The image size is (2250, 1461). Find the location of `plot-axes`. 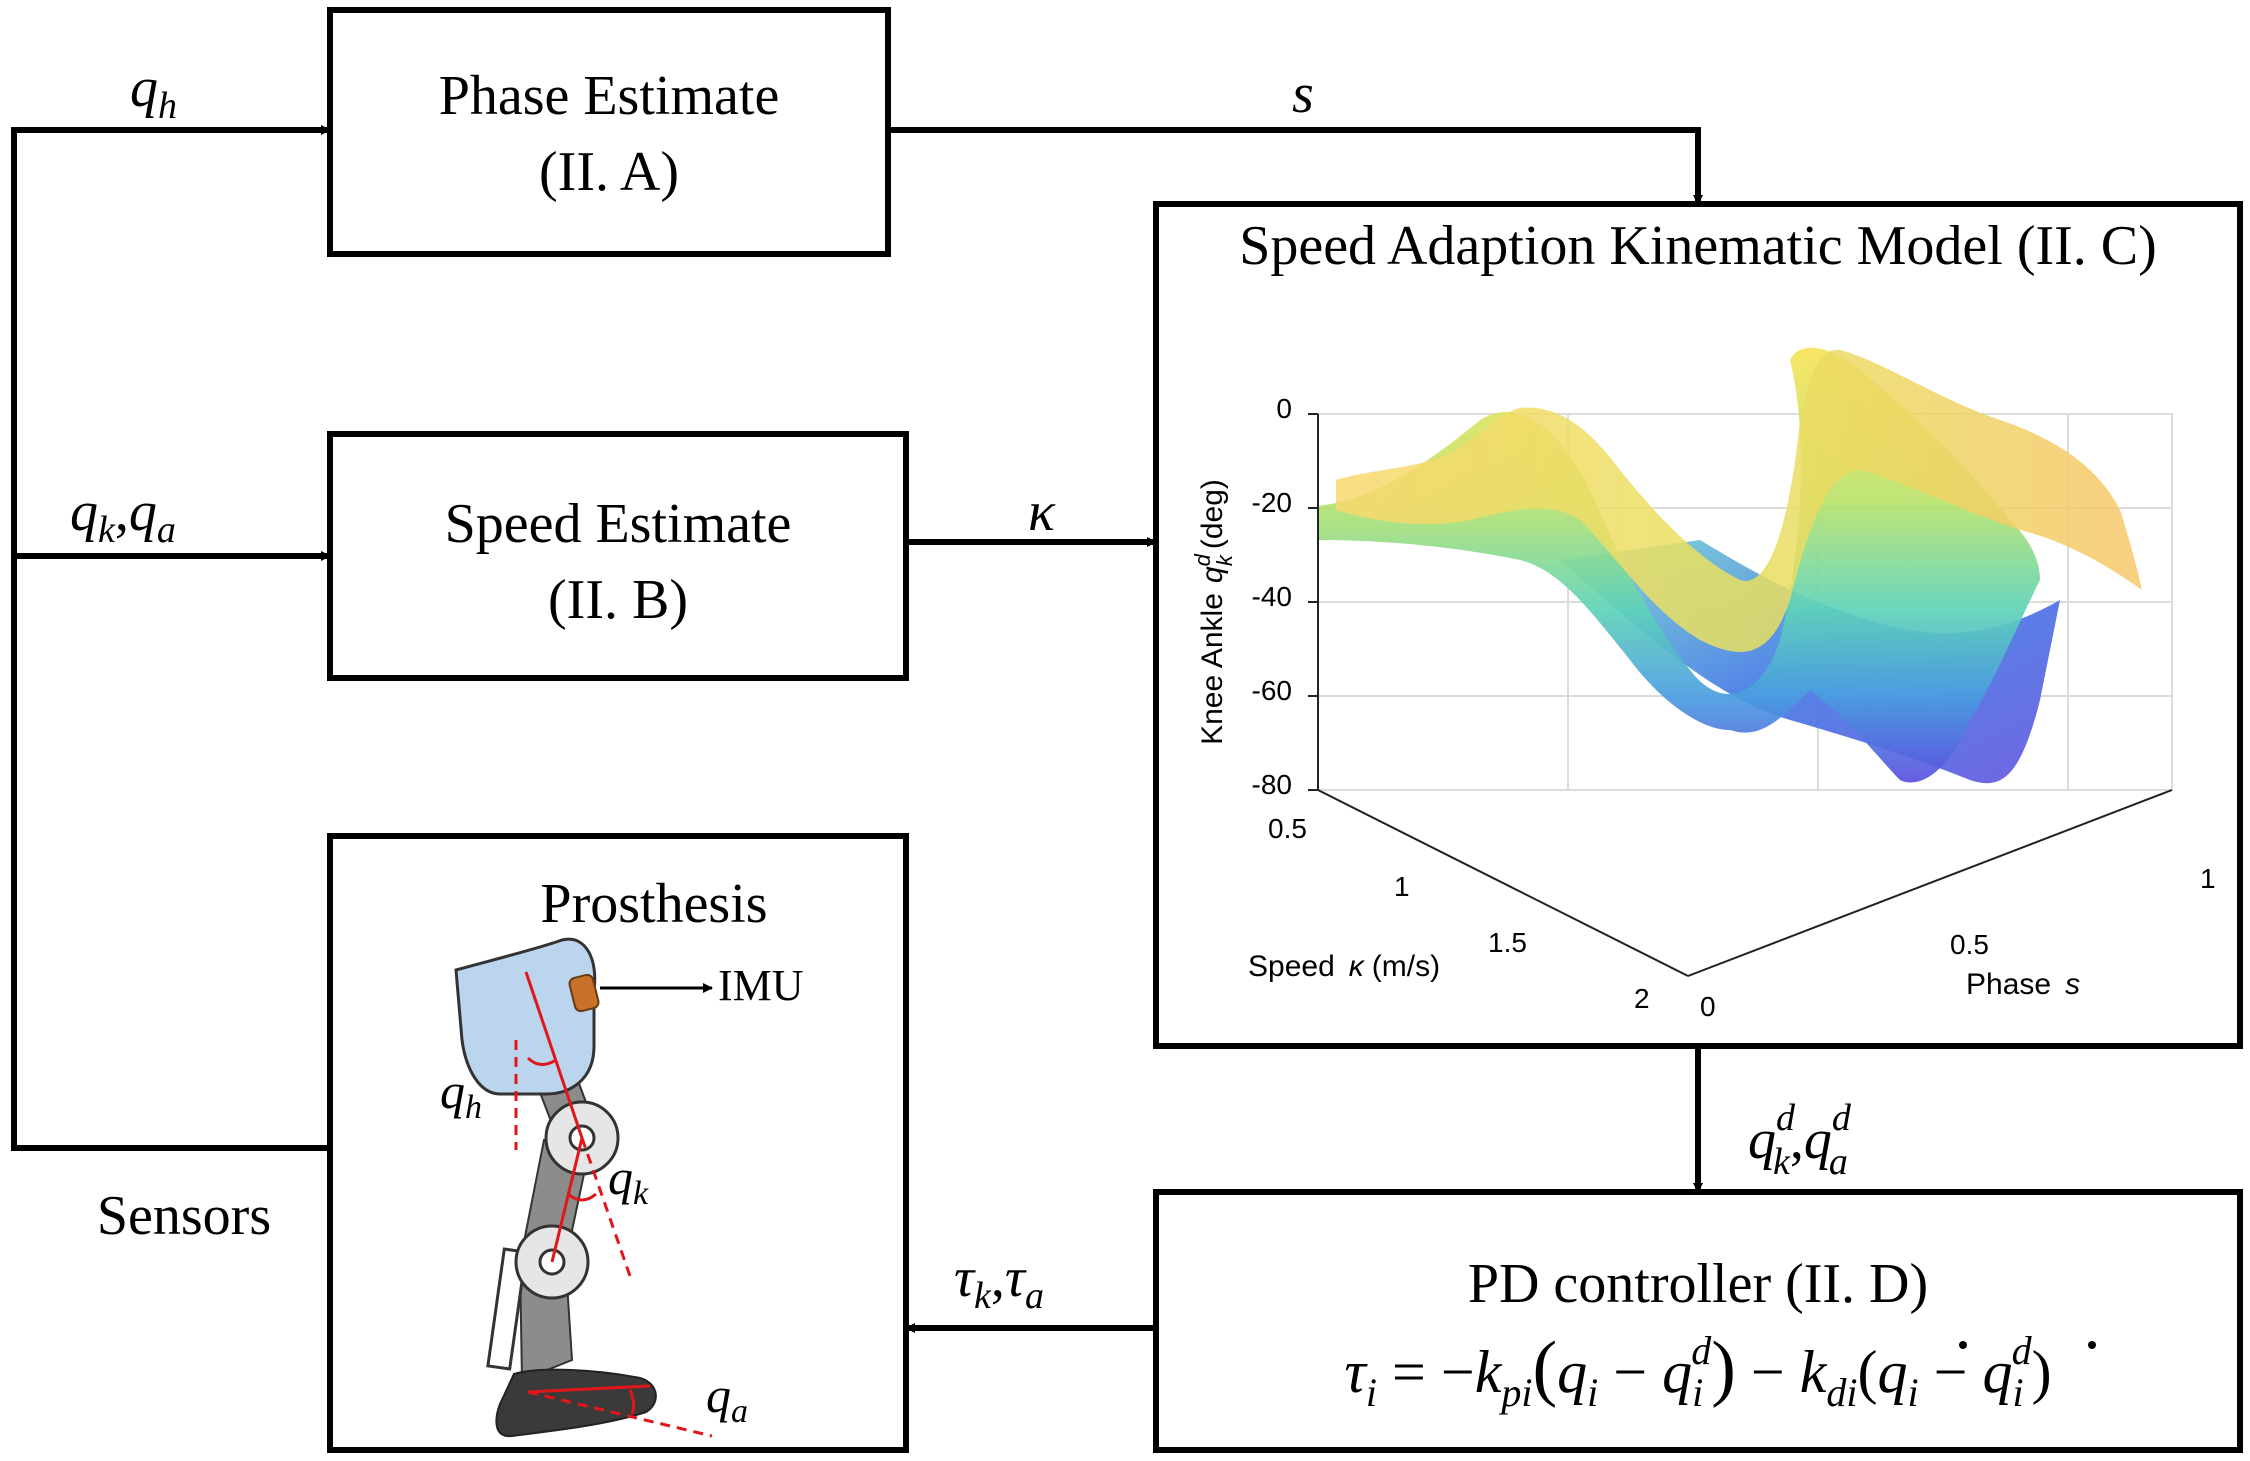

plot-axes is located at coordinates (1740, 695).